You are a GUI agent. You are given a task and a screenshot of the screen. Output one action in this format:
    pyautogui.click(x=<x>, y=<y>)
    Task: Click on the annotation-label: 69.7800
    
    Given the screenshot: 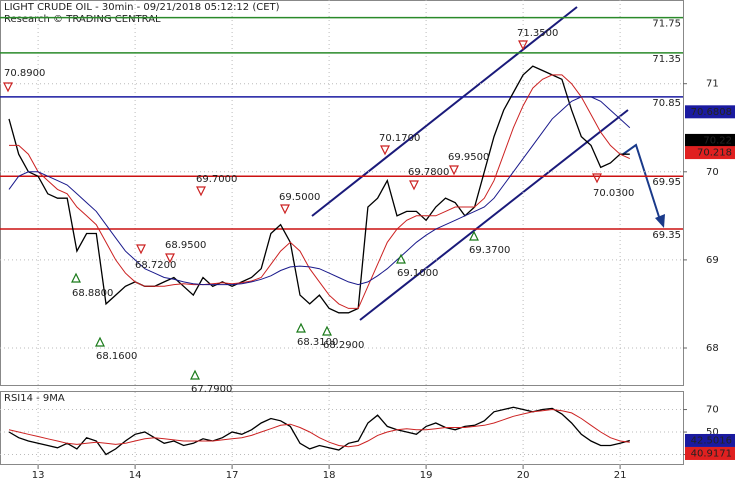 What is the action you would take?
    pyautogui.click(x=428, y=172)
    